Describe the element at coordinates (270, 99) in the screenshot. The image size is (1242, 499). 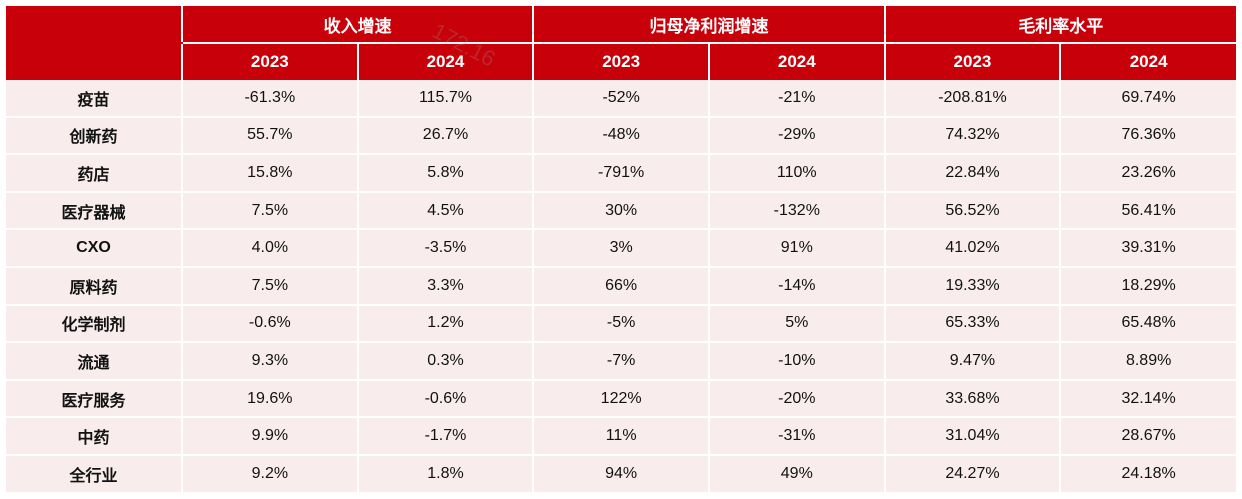
I see `table-cell: -61.3%` at that location.